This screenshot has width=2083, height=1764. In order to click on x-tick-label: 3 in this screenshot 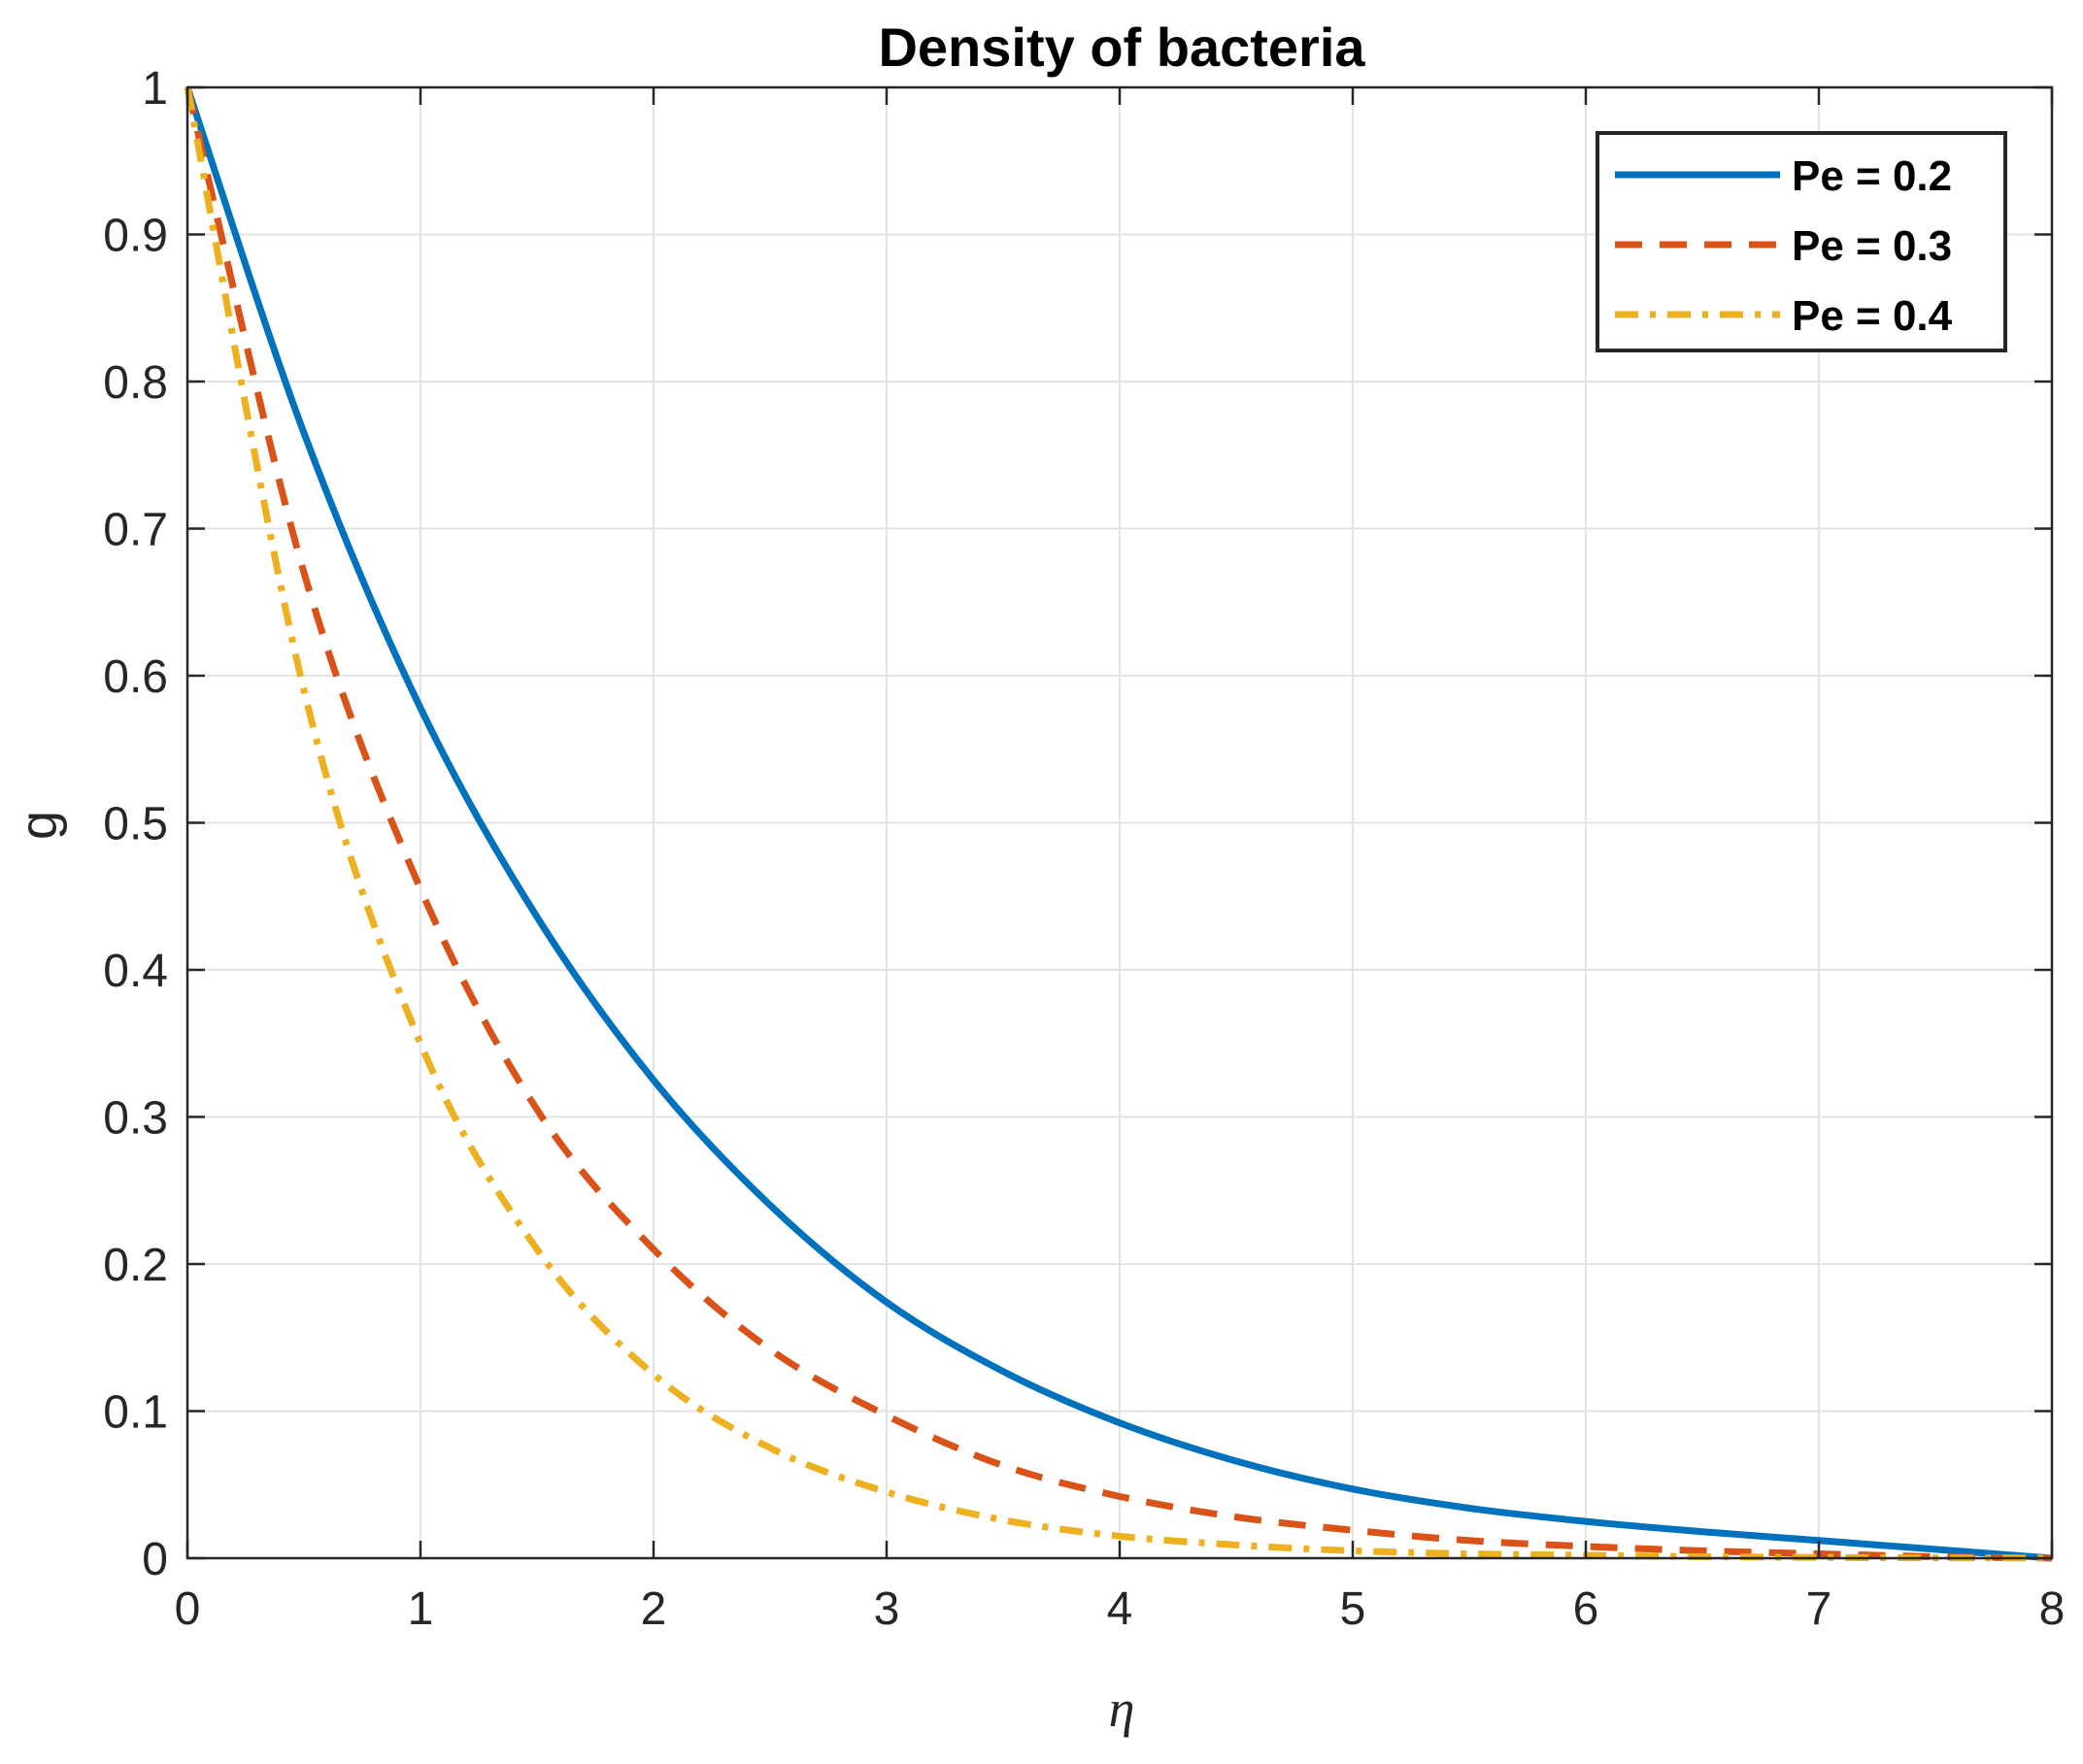, I will do `click(887, 1609)`.